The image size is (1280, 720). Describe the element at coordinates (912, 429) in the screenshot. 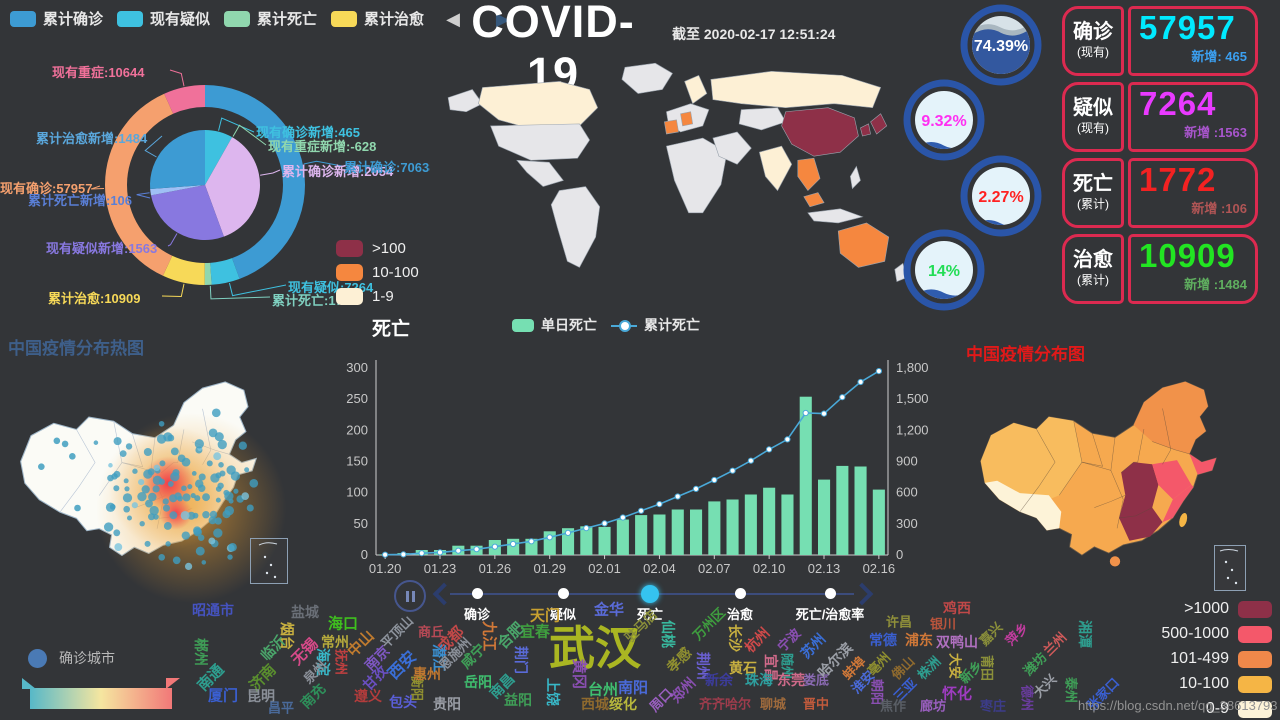

I see `svg-text: 1,200` at that location.